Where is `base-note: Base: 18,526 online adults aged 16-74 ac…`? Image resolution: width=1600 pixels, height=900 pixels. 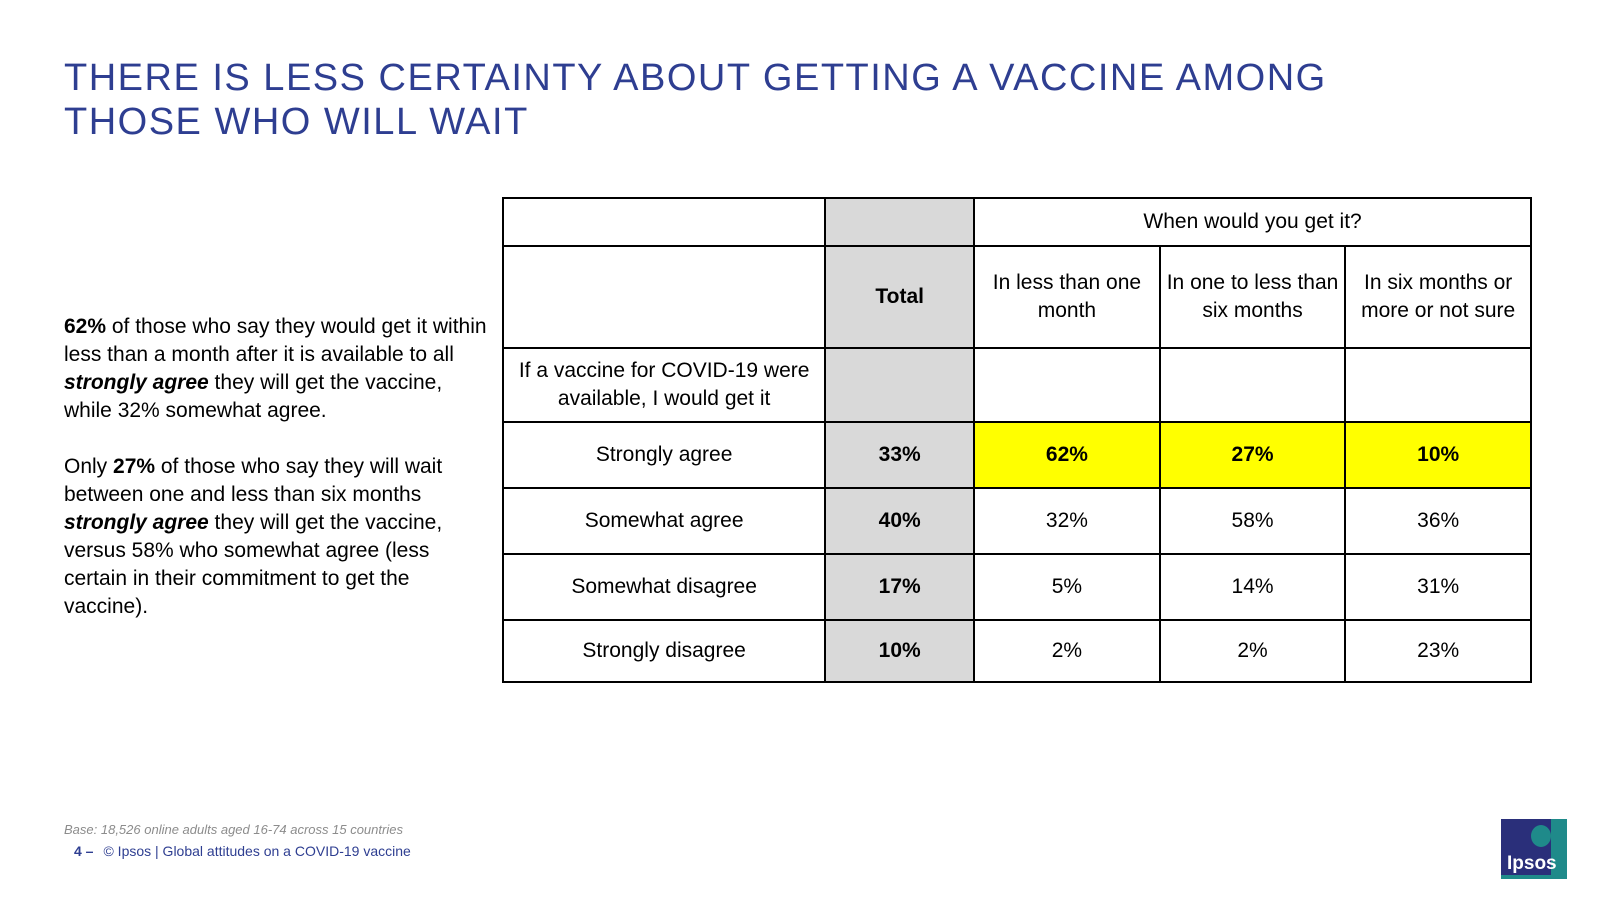
base-note: Base: 18,526 online adults aged 16-74 ac… is located at coordinates (233, 829).